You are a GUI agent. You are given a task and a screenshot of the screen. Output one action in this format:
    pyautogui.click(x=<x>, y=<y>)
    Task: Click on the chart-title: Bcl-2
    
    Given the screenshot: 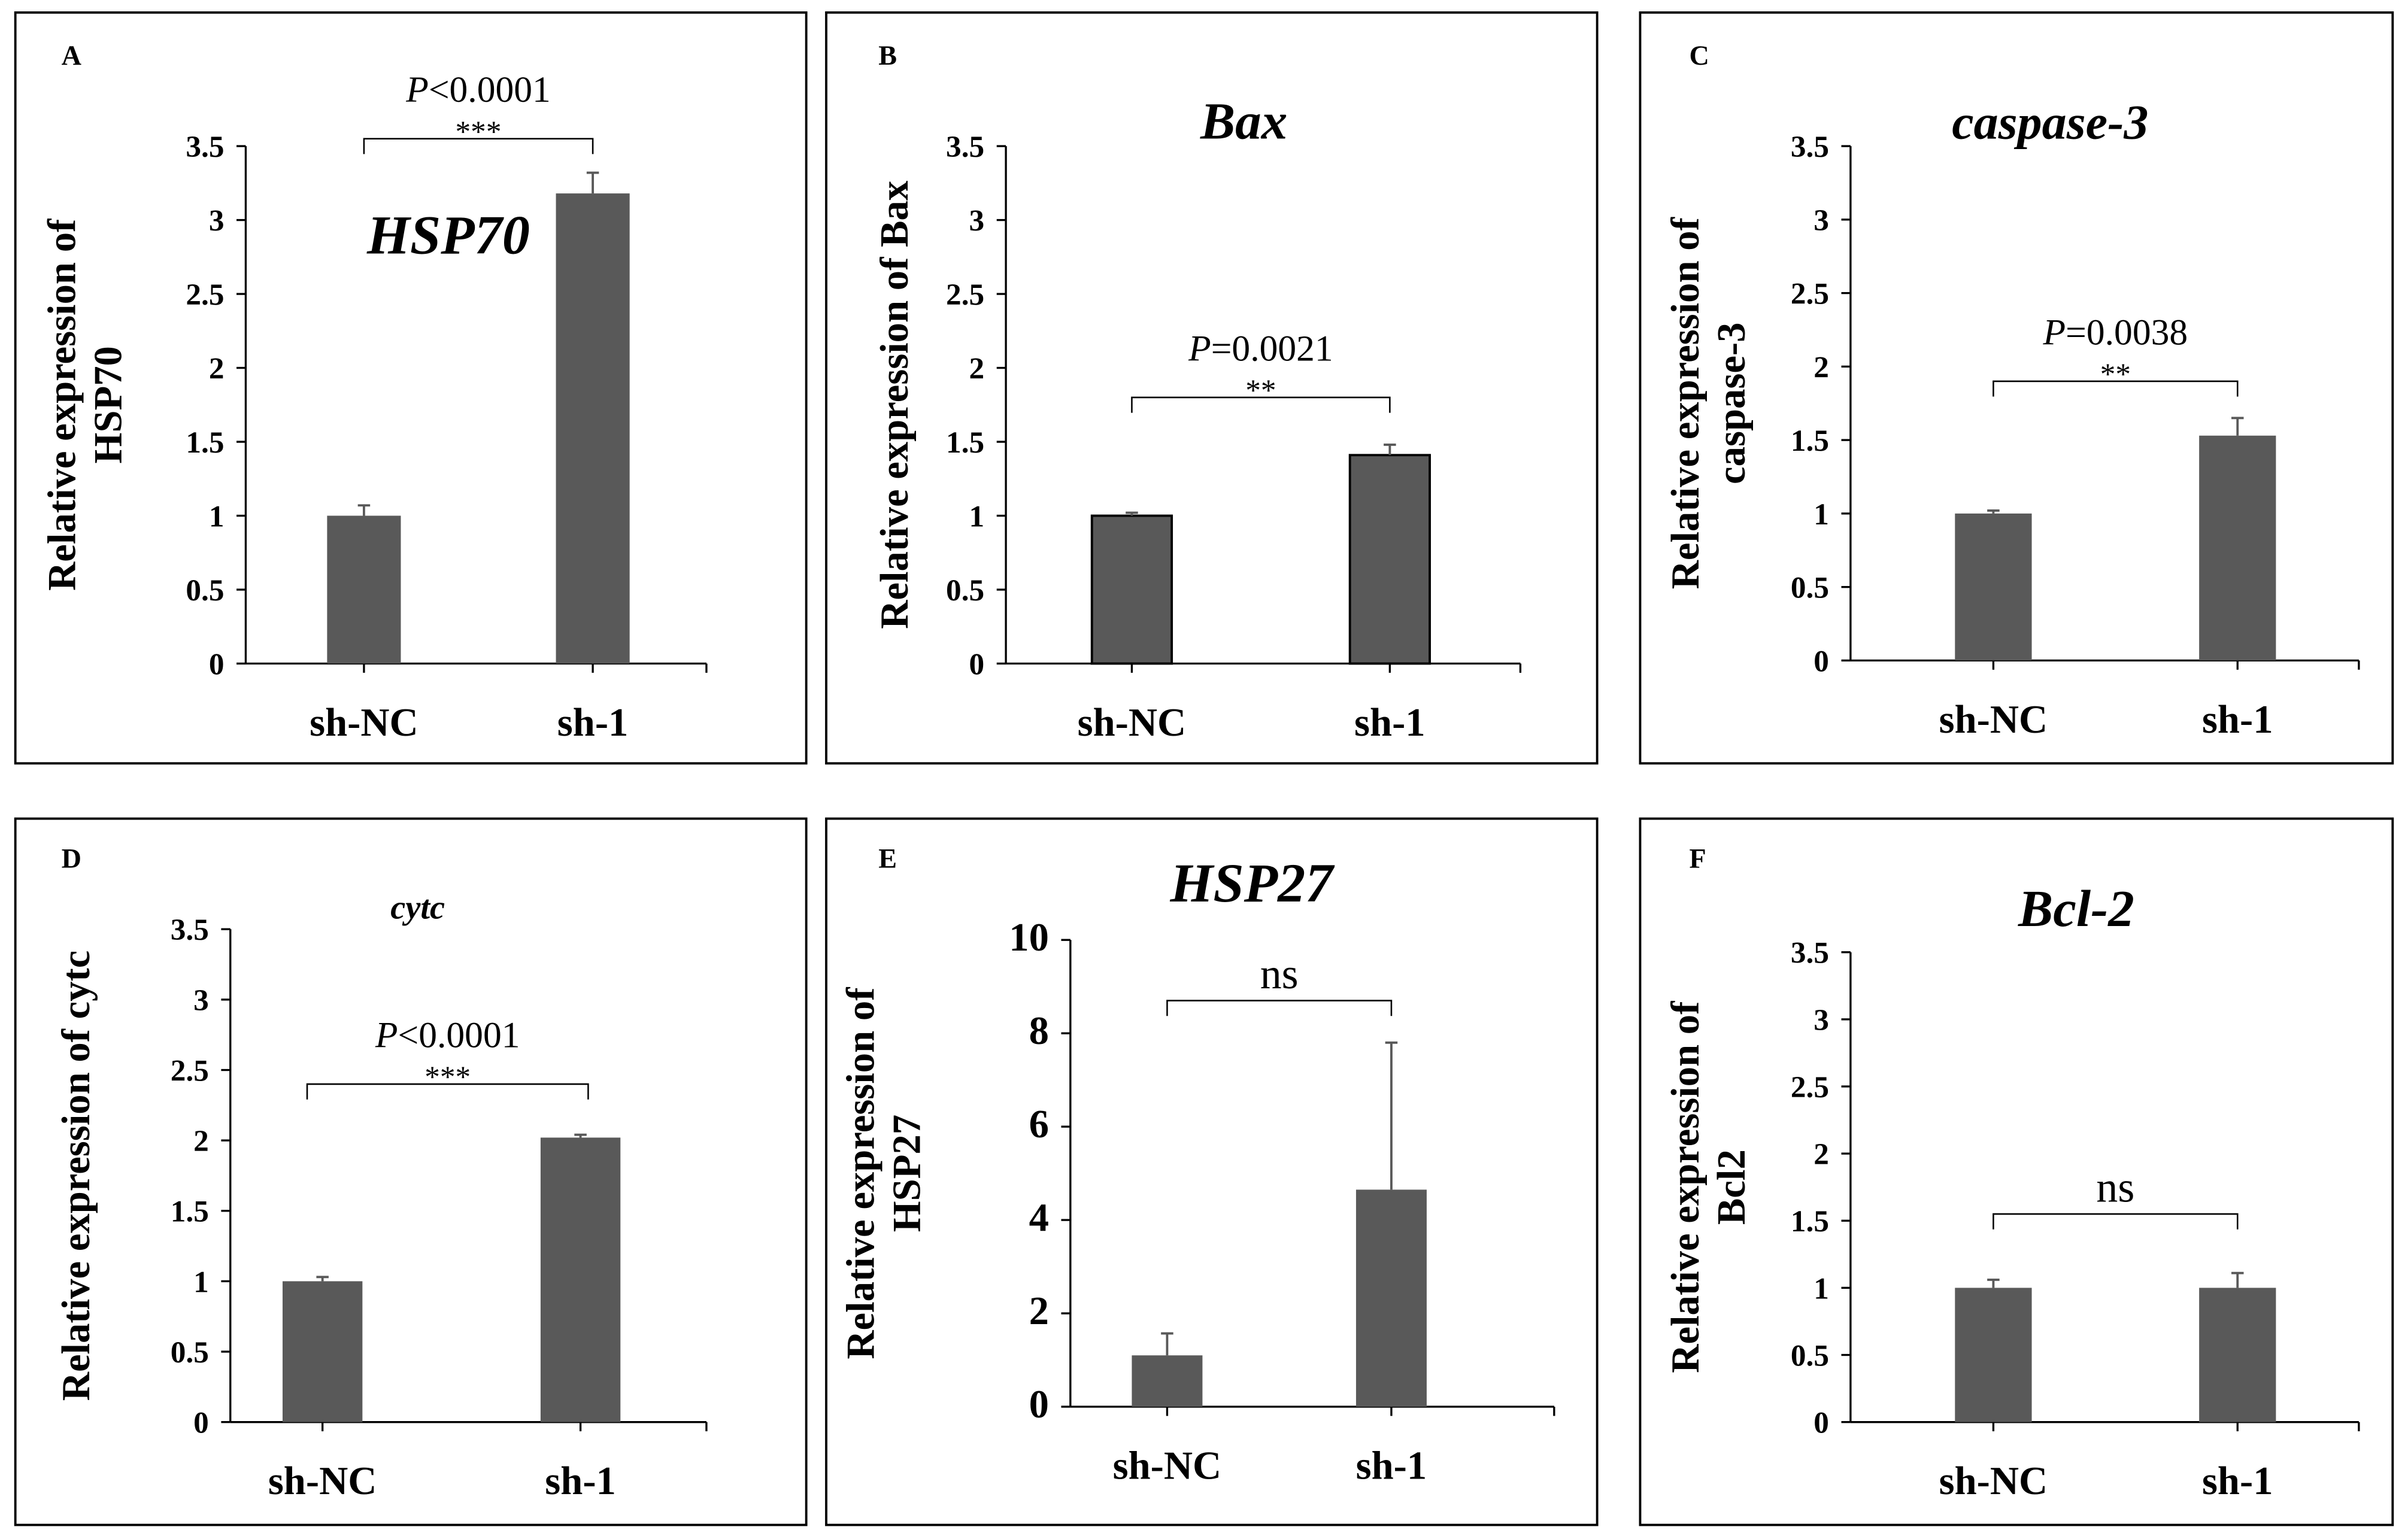 What is the action you would take?
    pyautogui.click(x=2076, y=908)
    